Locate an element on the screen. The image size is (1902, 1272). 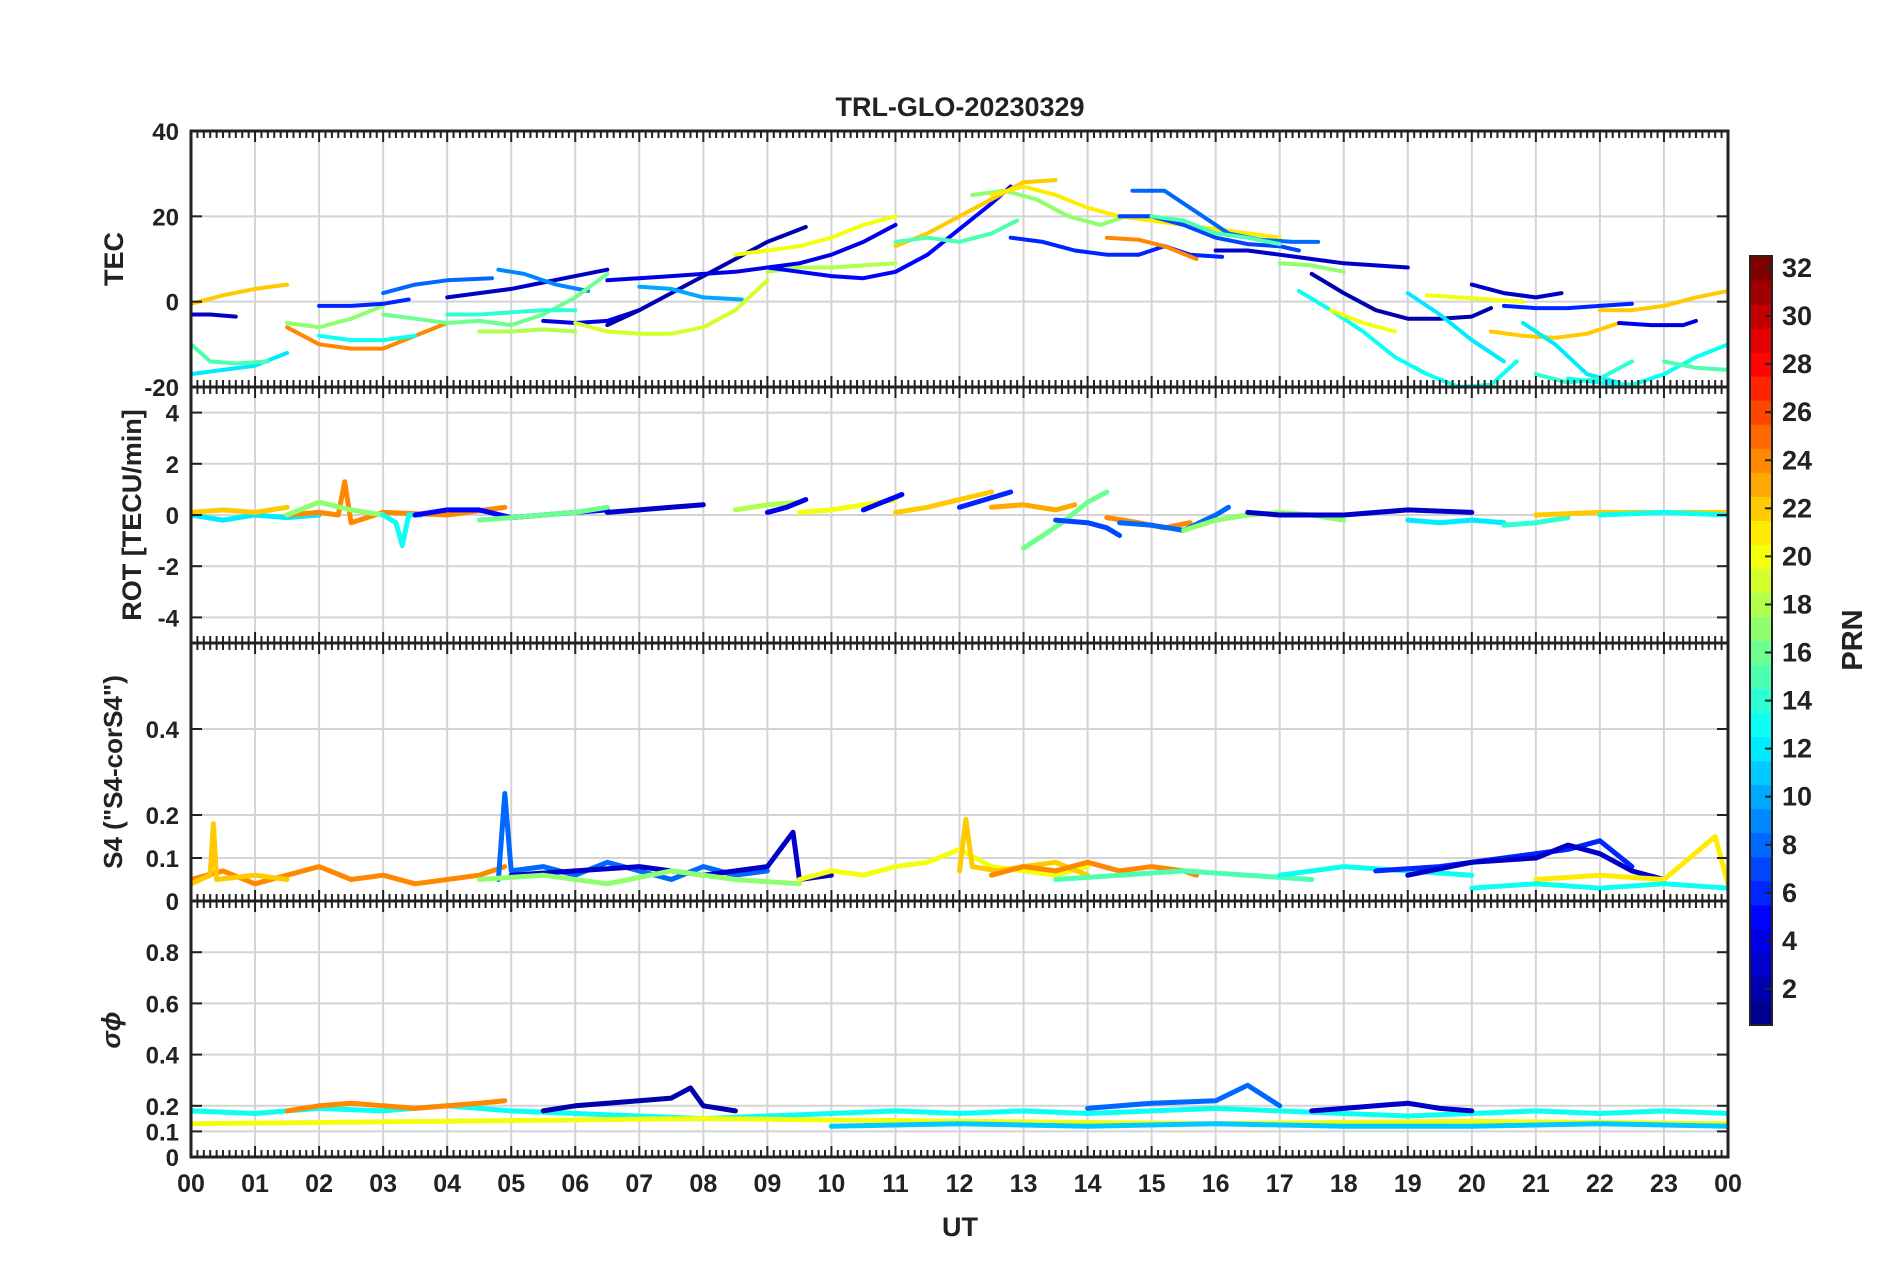
panel-s4-y-tick-labels: 0 0.1 0.2 0.4 is located at coordinates (163, 816).